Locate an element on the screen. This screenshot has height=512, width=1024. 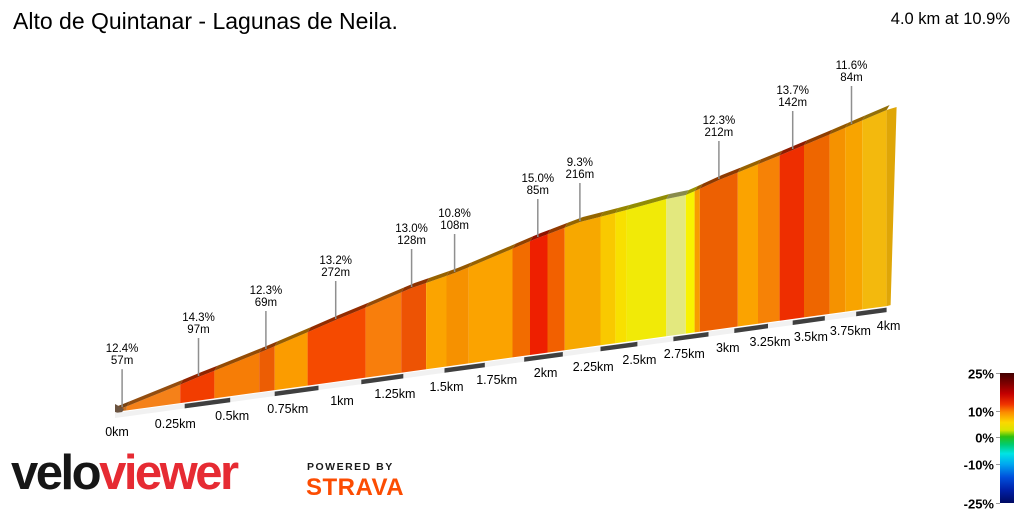
veloviewer-logo: veloviewer is located at coordinates (125, 473).